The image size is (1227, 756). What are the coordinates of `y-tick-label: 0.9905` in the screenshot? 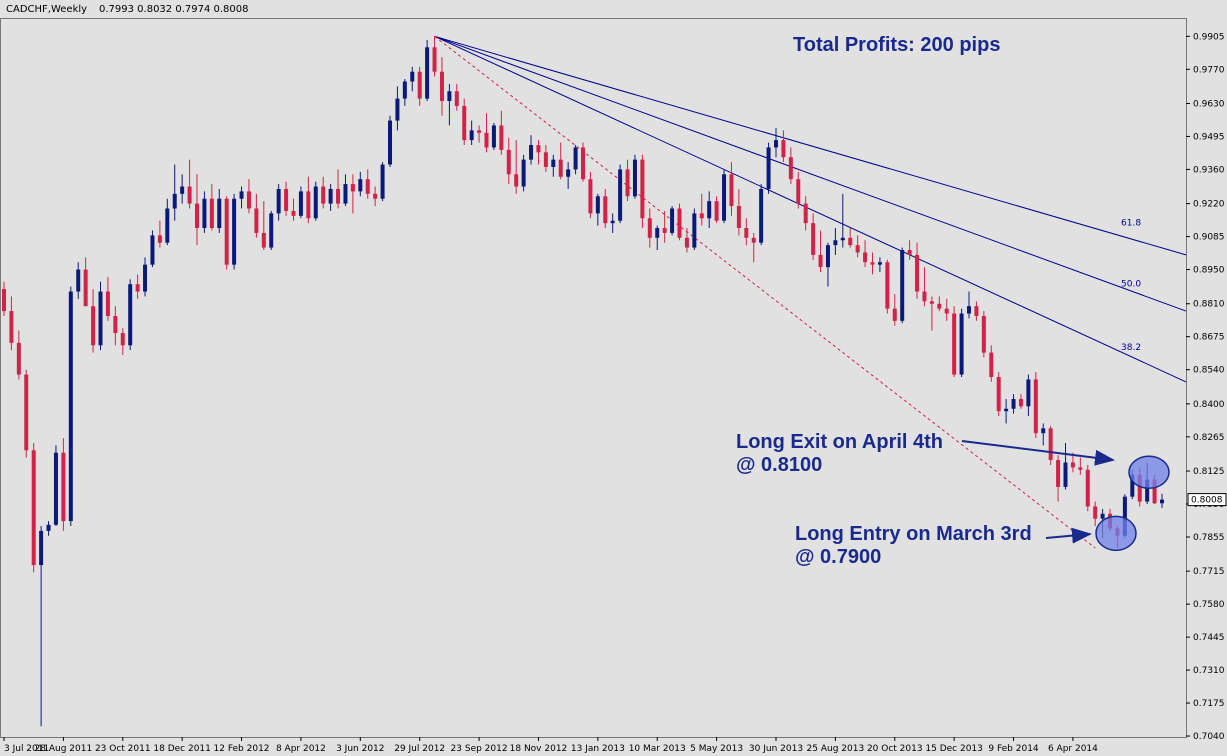 It's located at (1209, 37).